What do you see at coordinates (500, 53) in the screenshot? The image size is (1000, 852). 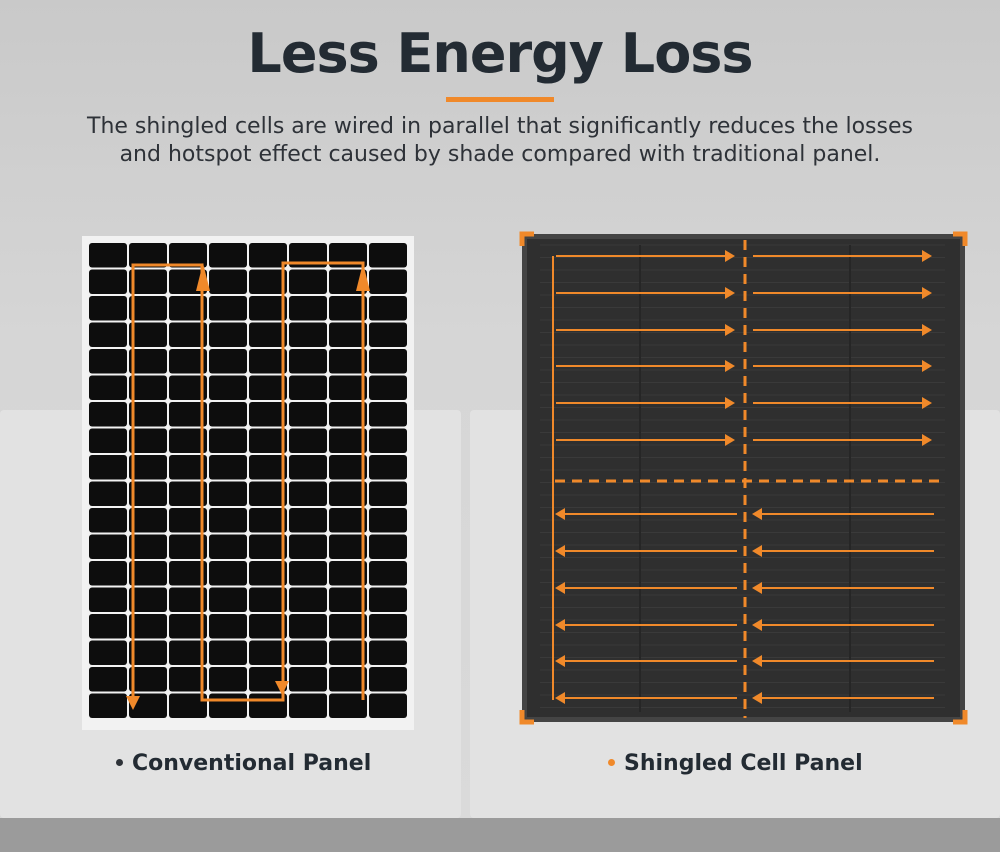 I see `page-title: Less Energy Loss` at bounding box center [500, 53].